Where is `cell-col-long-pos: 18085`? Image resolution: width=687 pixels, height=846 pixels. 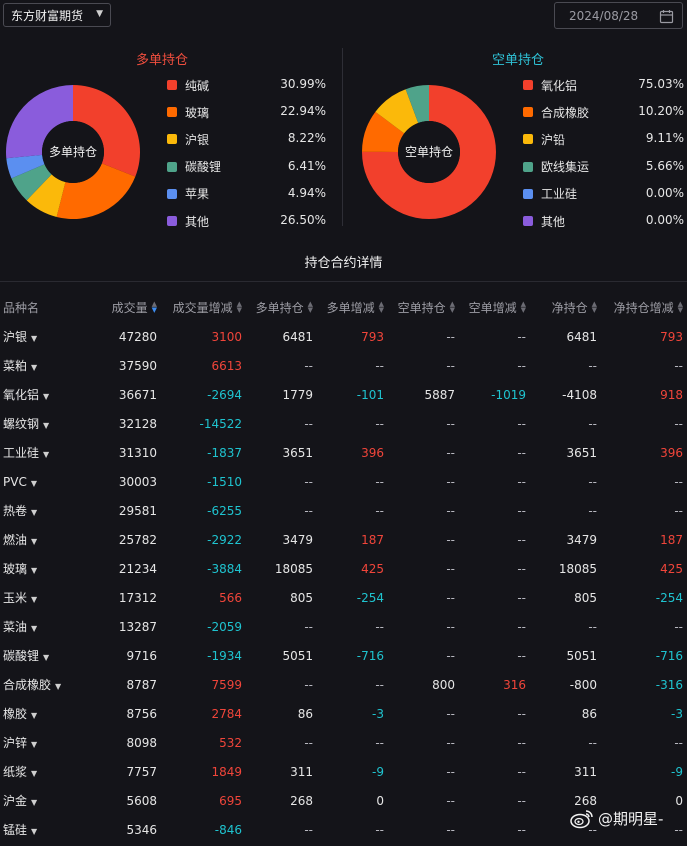
cell-col-long-pos: 18085 is located at coordinates (293, 569).